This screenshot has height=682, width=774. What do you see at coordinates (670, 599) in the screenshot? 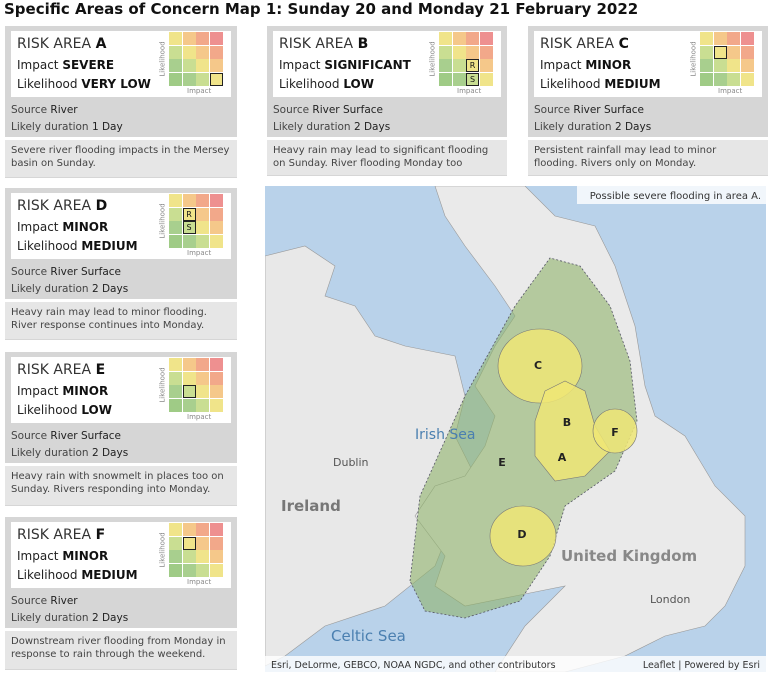
I see `city-label: London` at bounding box center [670, 599].